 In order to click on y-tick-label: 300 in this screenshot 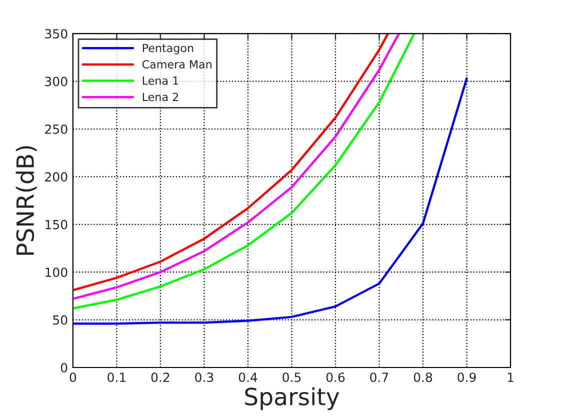, I will do `click(56, 81)`.